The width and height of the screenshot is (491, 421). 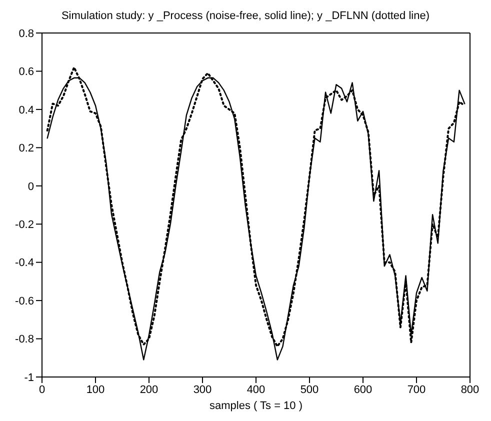 I want to click on y-tick-label: -0.8, so click(x=24, y=340).